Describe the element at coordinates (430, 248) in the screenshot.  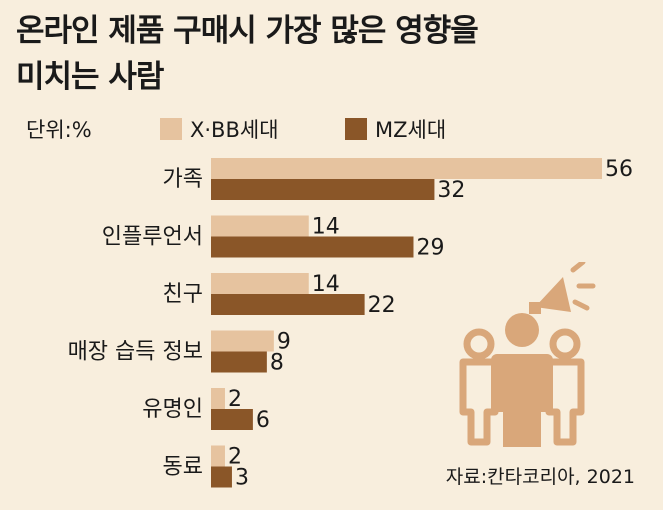
I see `value-label: 29` at that location.